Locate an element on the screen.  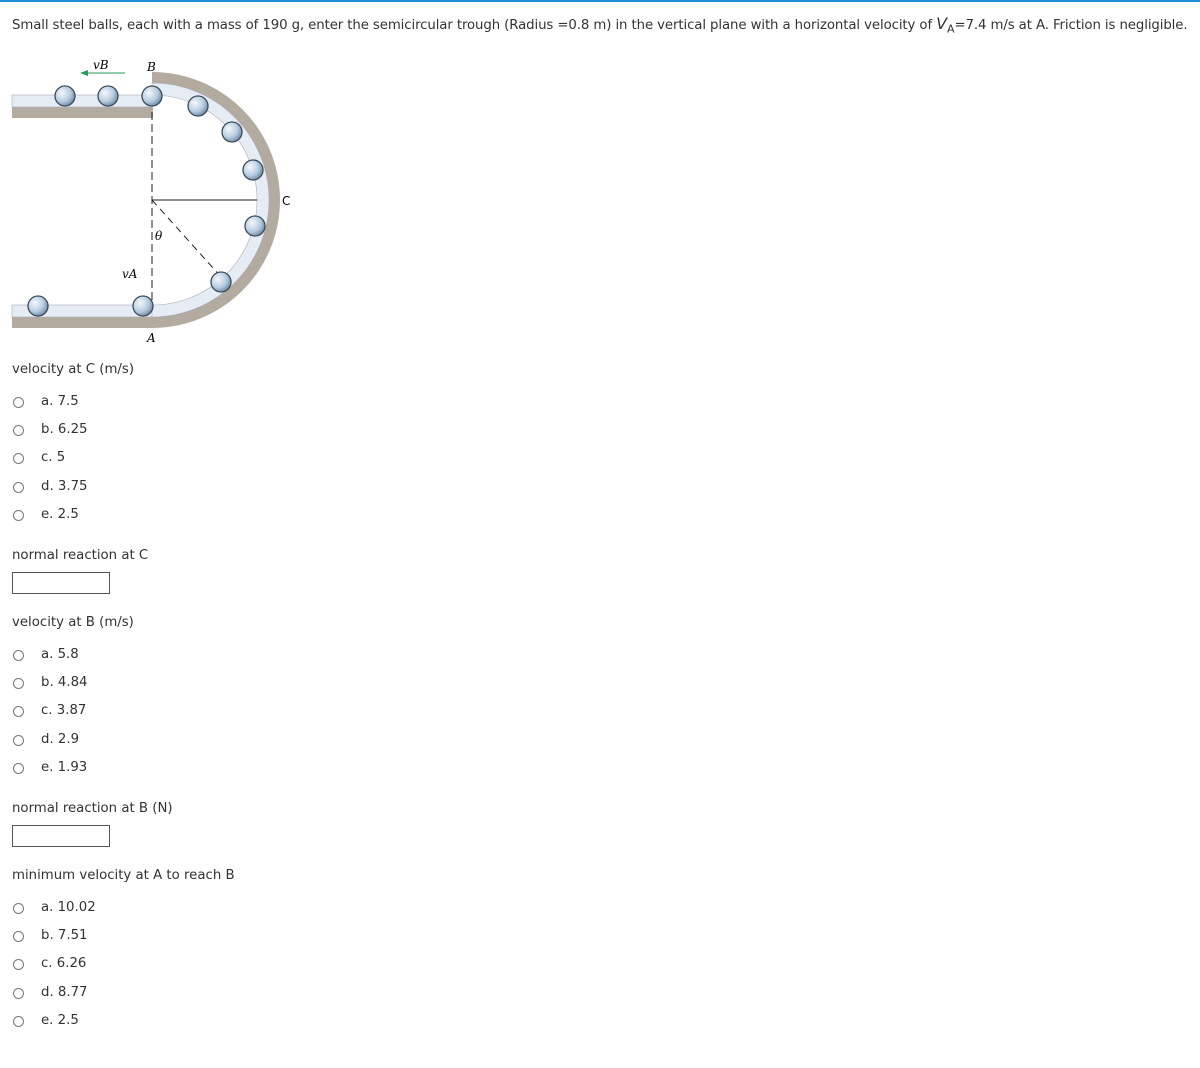
label-vb: vB is located at coordinates (101, 65).